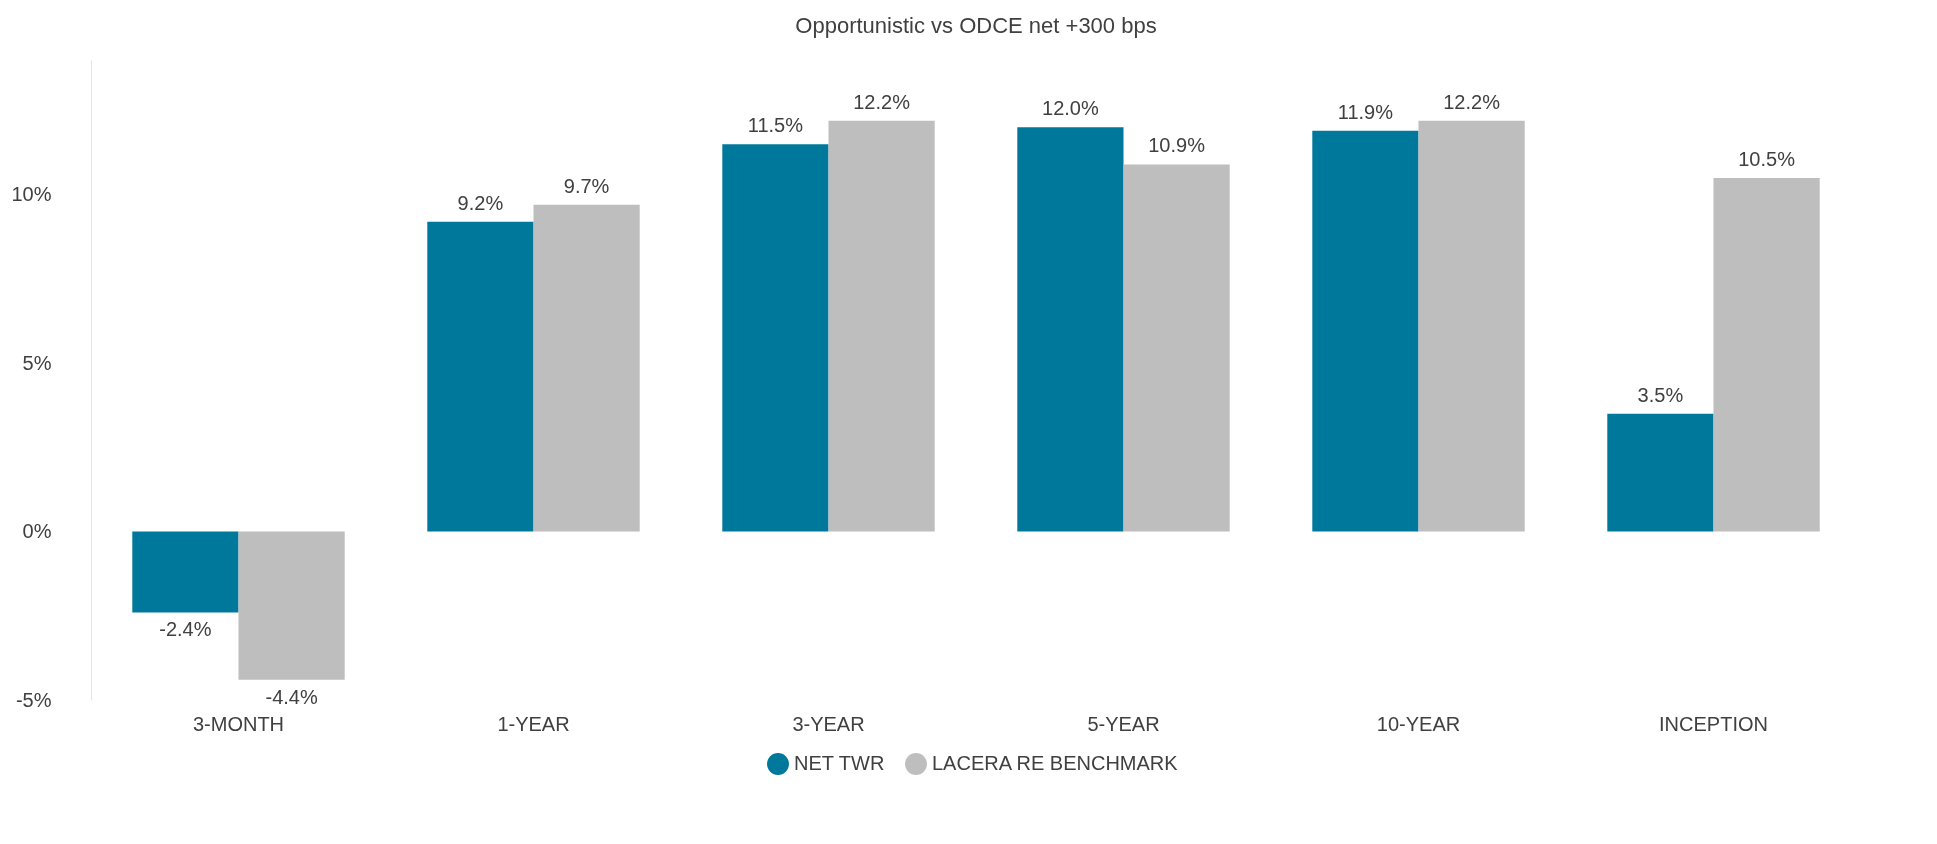 The image size is (1937, 844). What do you see at coordinates (775, 125) in the screenshot?
I see `data-label: 11.5%` at bounding box center [775, 125].